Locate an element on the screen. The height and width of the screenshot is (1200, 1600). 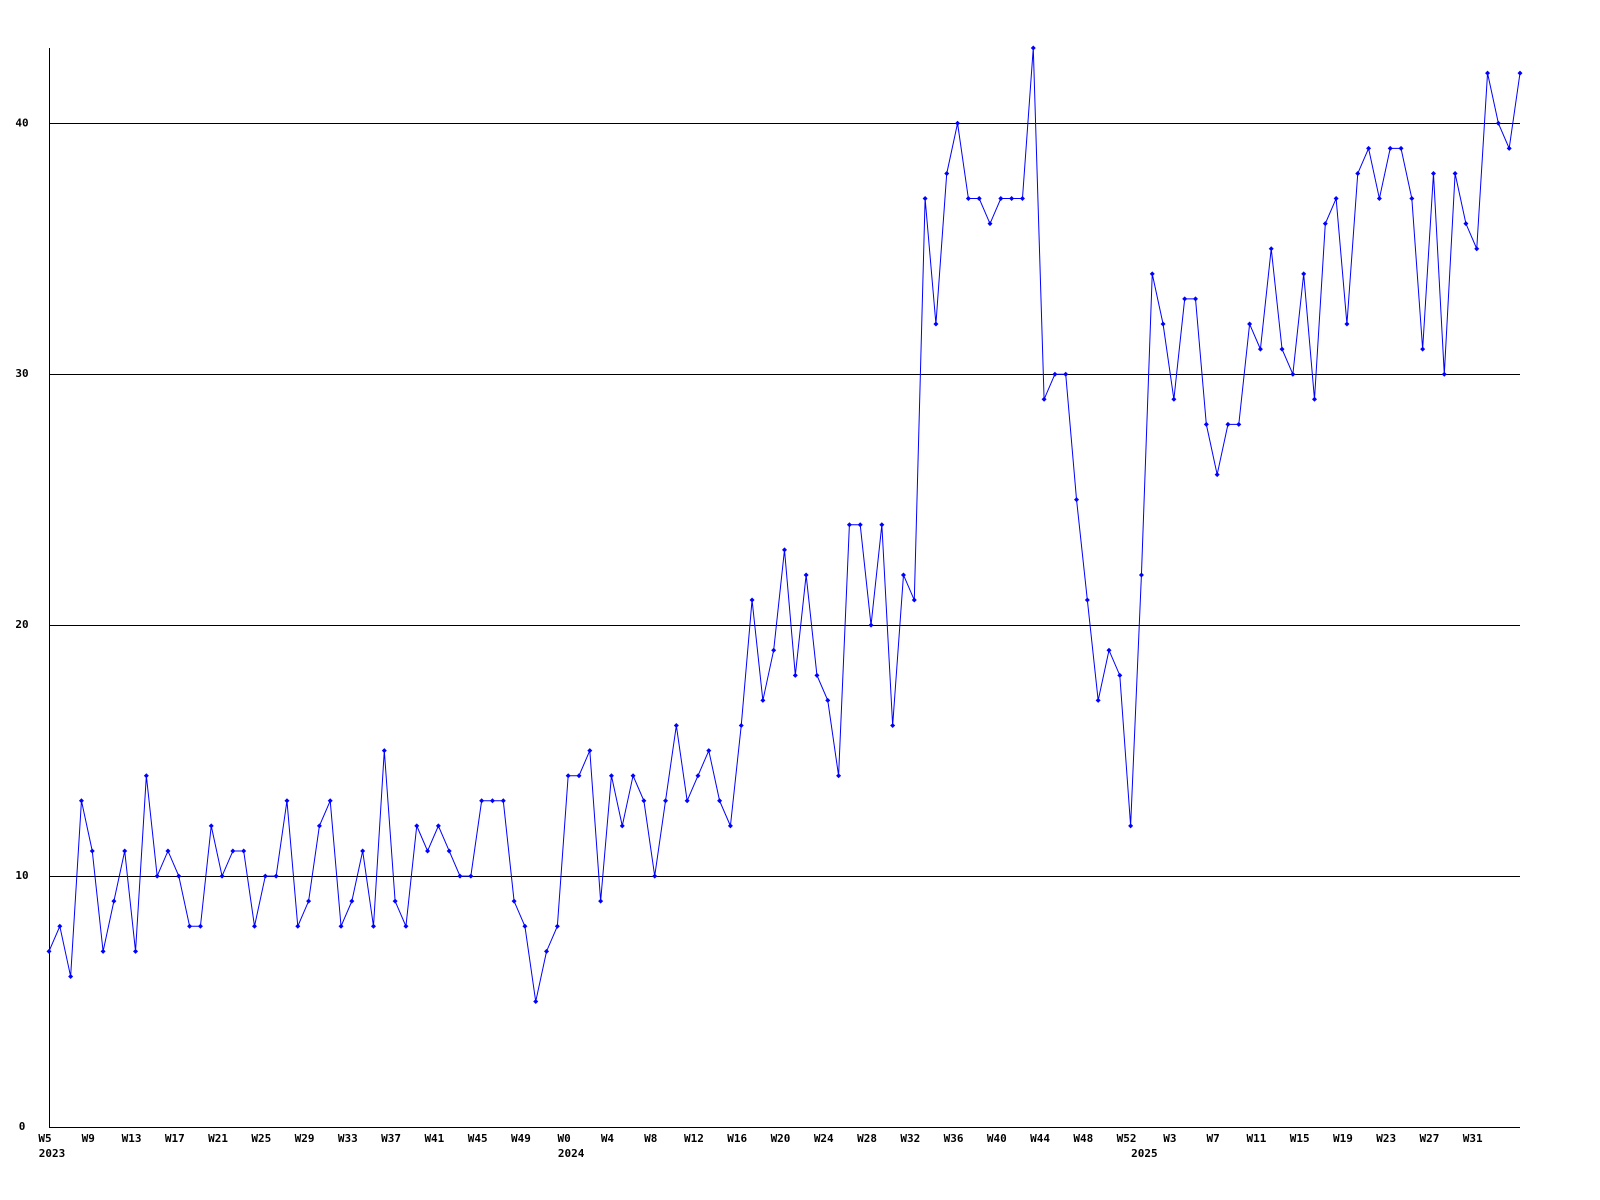
x-year-label: 2023 is located at coordinates (52, 1153).